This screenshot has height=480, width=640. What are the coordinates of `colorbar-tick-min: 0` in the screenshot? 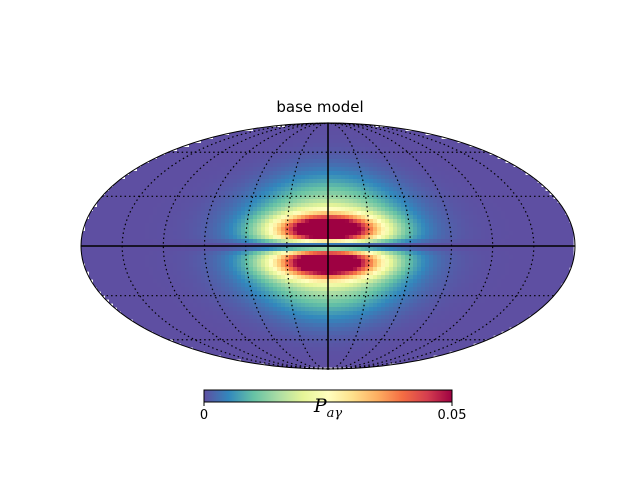 It's located at (204, 415).